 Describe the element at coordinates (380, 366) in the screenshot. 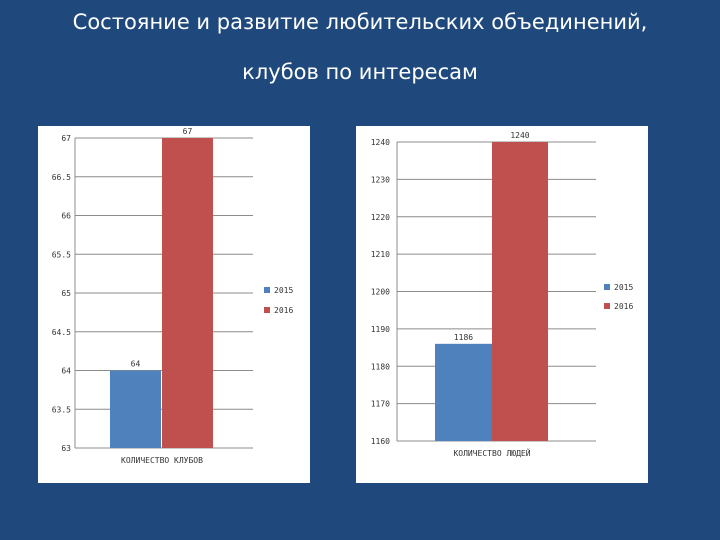

I see `y-tick-label: 1180` at that location.